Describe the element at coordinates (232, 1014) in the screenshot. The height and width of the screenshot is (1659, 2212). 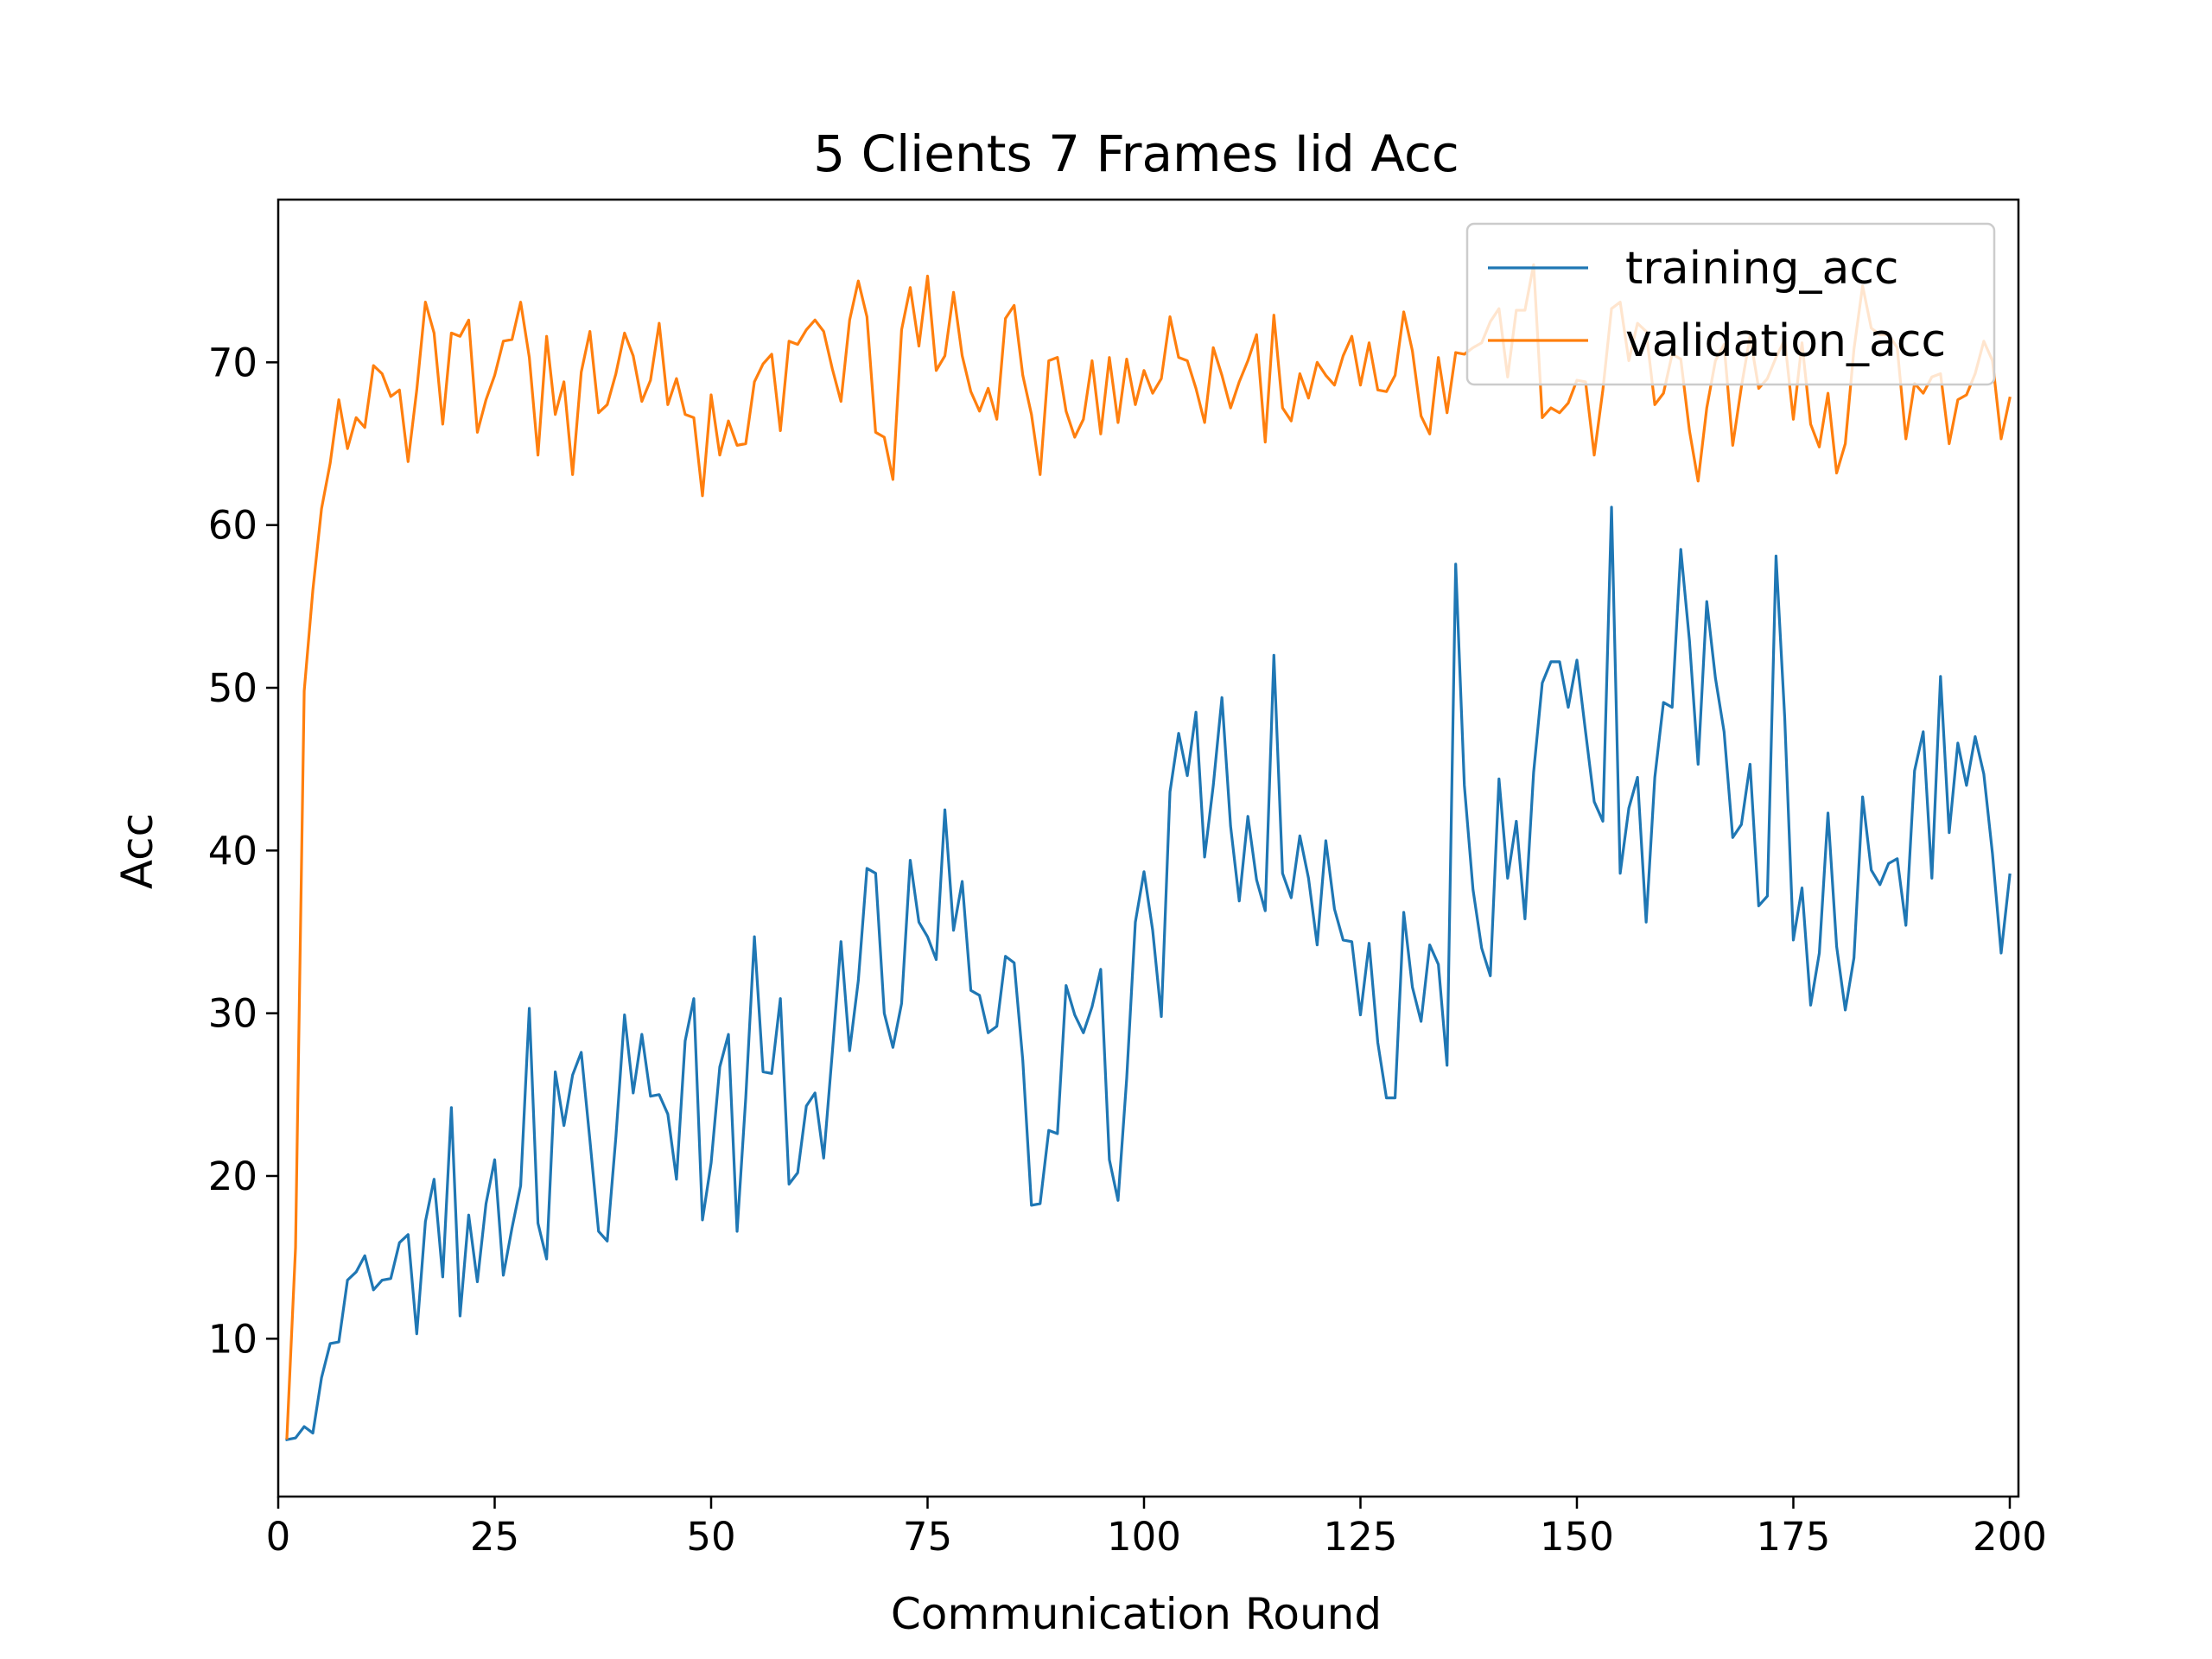
I see `y-tick-label: 30` at that location.